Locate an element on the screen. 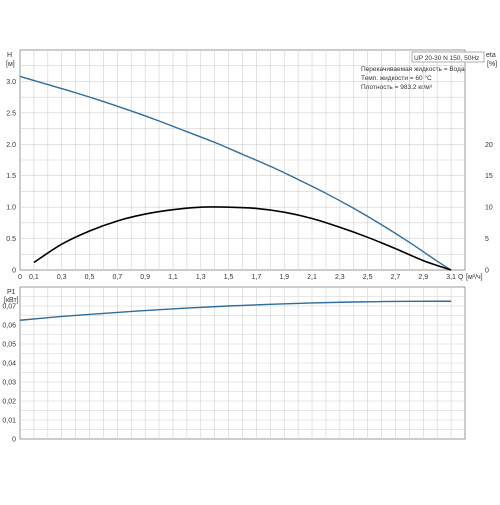 The width and height of the screenshot is (500, 505). q-tick-label: 2,1 is located at coordinates (312, 277).